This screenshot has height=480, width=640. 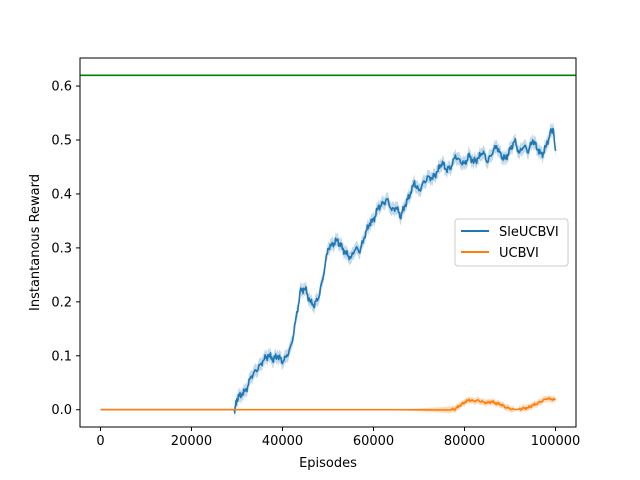 I want to click on y-tick-label: 0.3, so click(x=61, y=248).